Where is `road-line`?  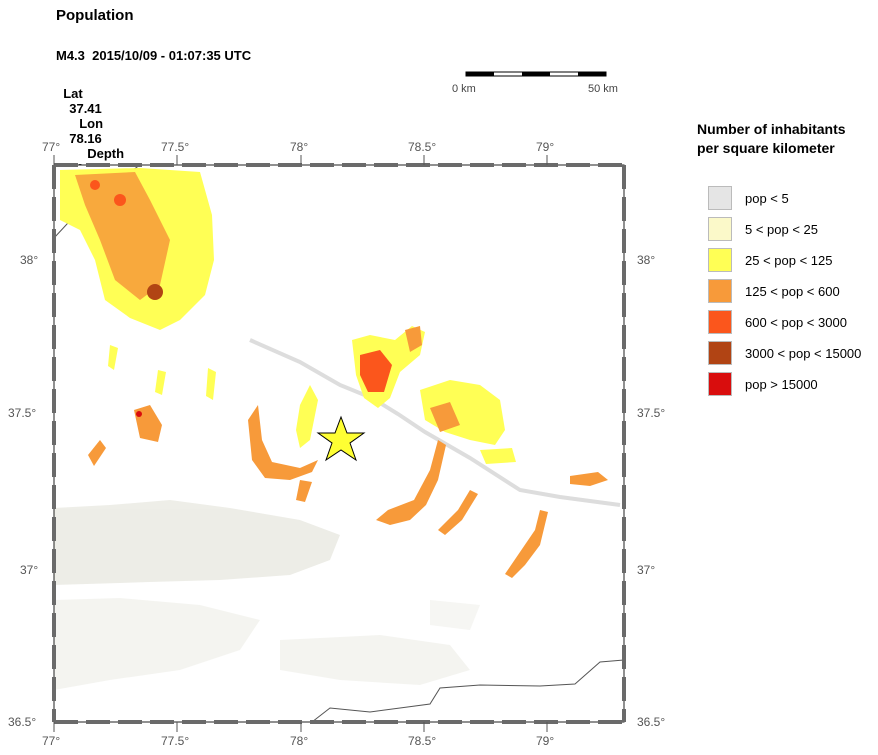
road-line is located at coordinates (435, 422).